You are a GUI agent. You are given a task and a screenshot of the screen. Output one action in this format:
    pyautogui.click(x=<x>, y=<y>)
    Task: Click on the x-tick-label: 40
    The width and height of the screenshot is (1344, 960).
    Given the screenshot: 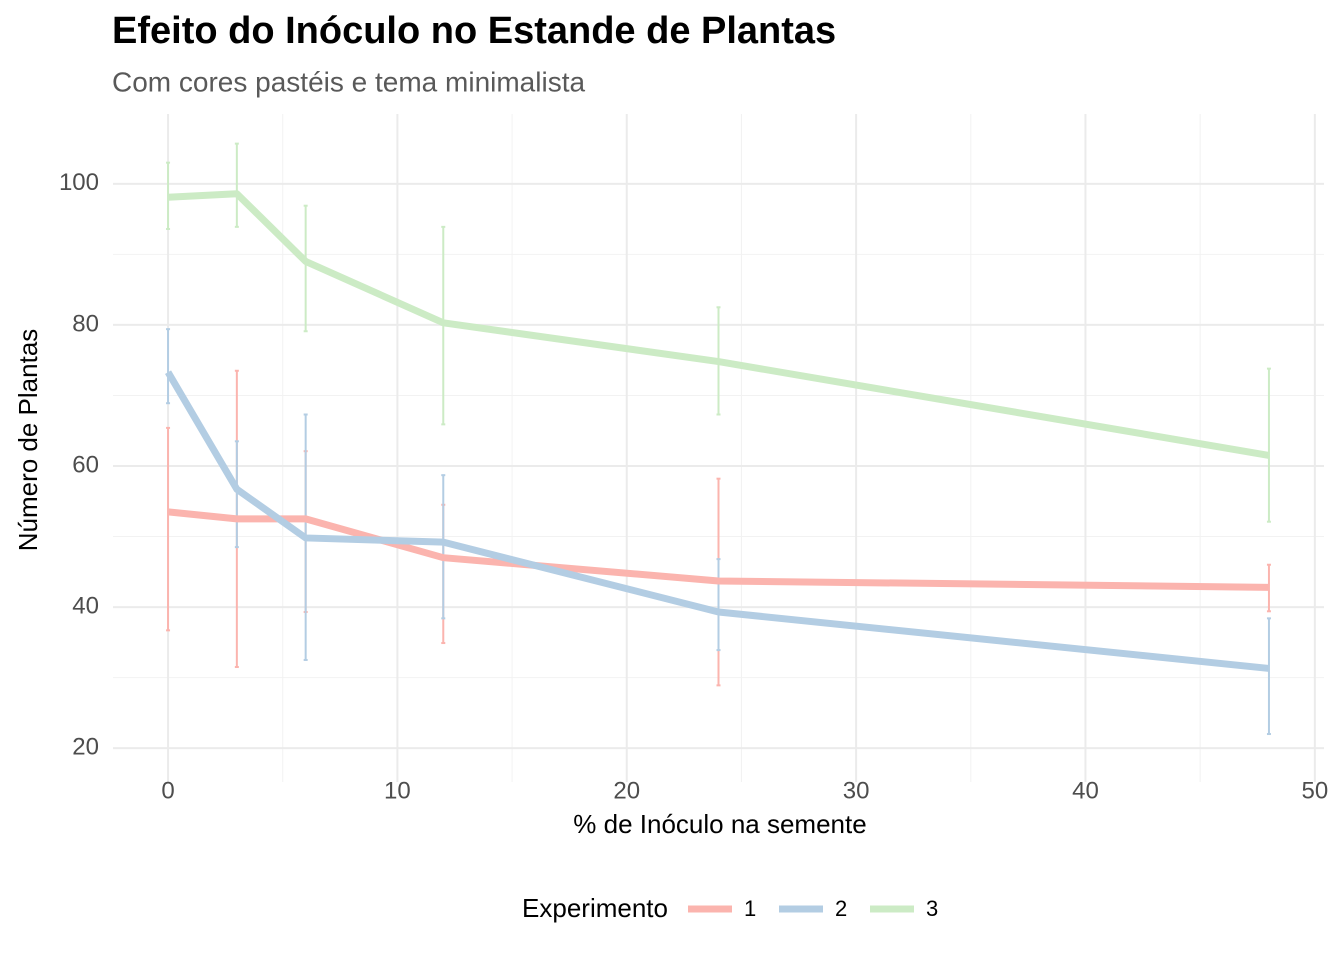 What is the action you would take?
    pyautogui.click(x=1085, y=790)
    